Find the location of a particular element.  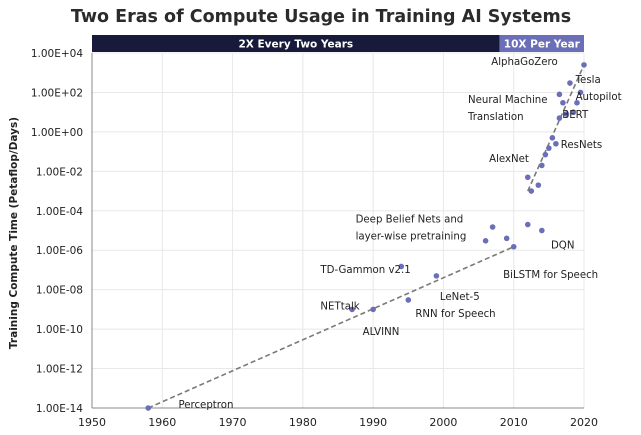

annotation-label: Neural Machine Translation is located at coordinates (507, 109).